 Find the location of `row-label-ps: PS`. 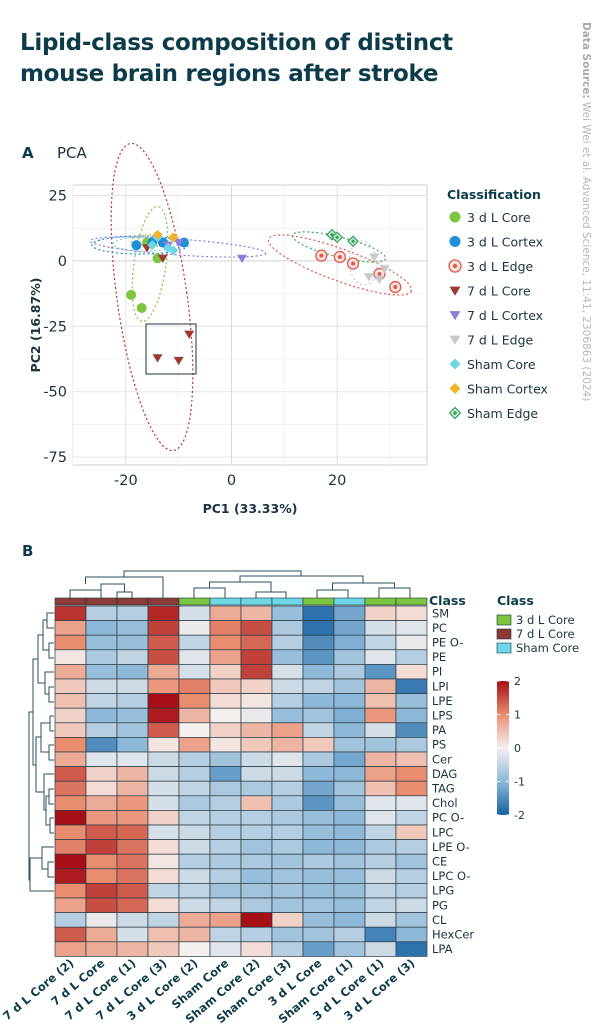

row-label-ps: PS is located at coordinates (439, 745).